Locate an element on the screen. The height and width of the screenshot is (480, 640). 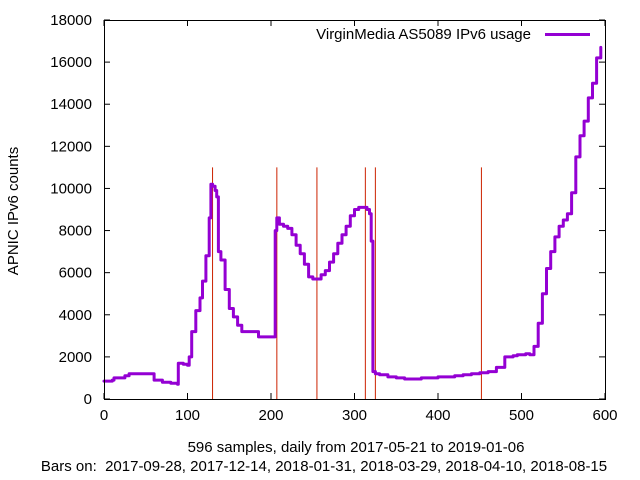
x-tick-label: 300 is located at coordinates (354, 415).